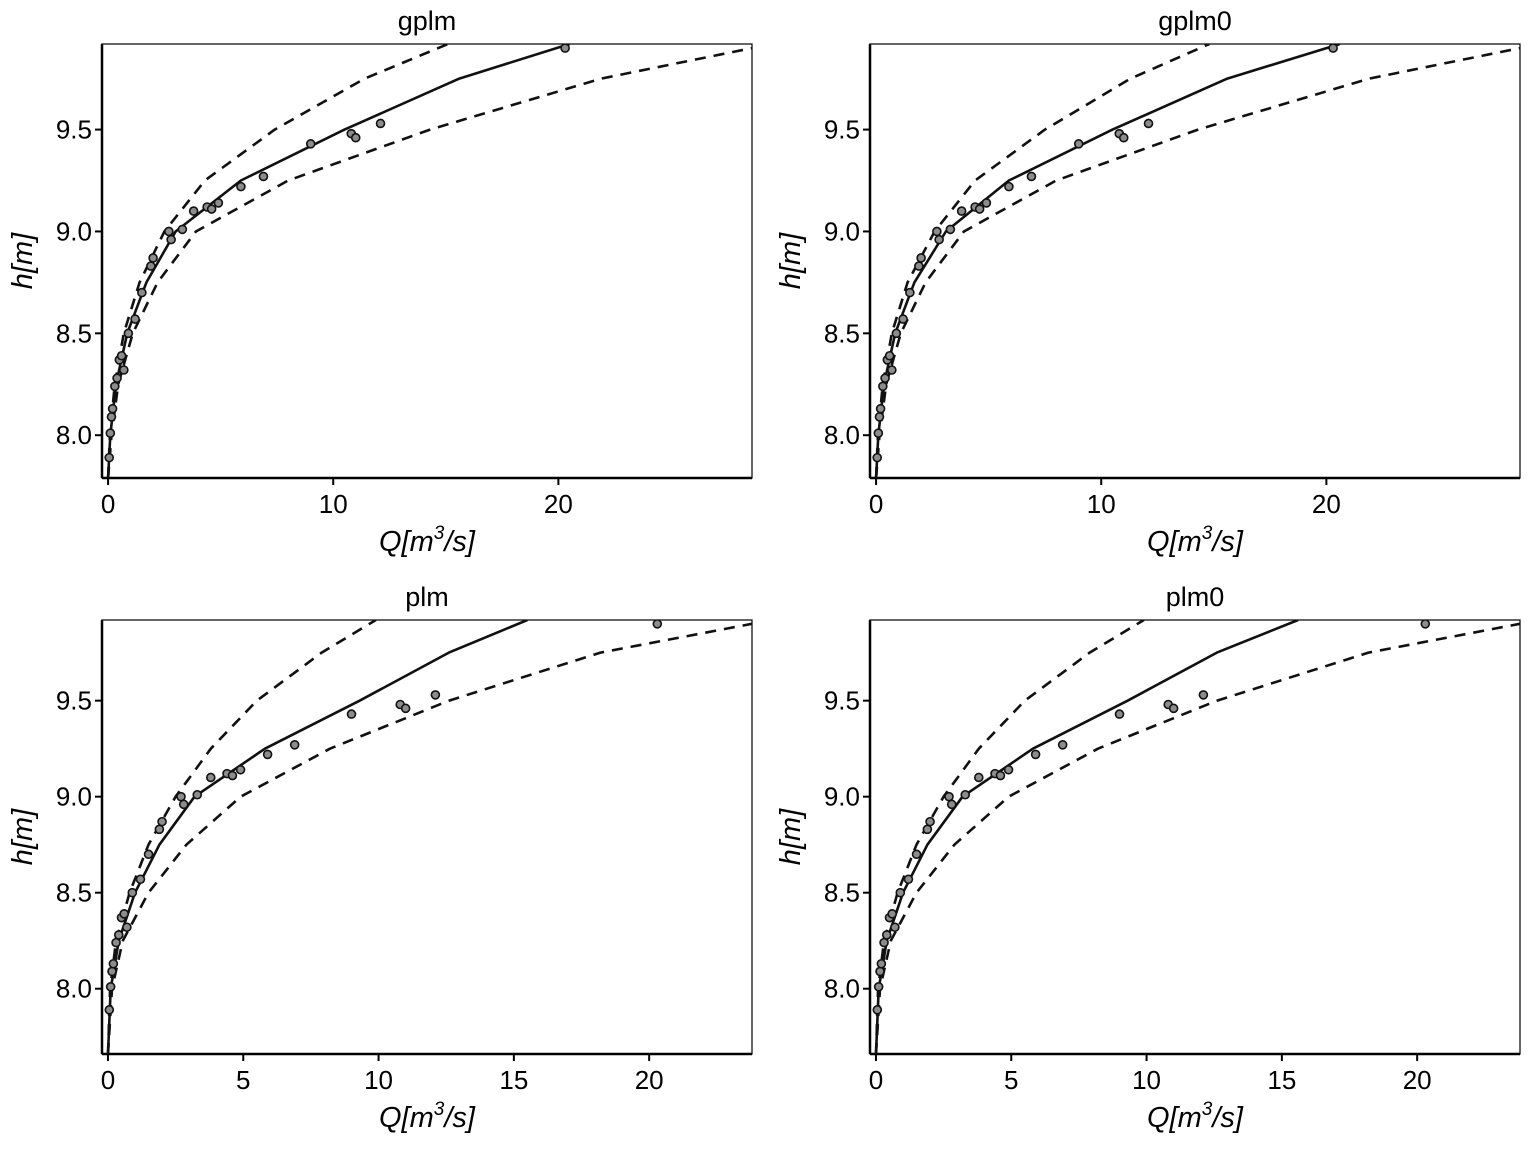  I want to click on x-tick-label: 20, so click(649, 1080).